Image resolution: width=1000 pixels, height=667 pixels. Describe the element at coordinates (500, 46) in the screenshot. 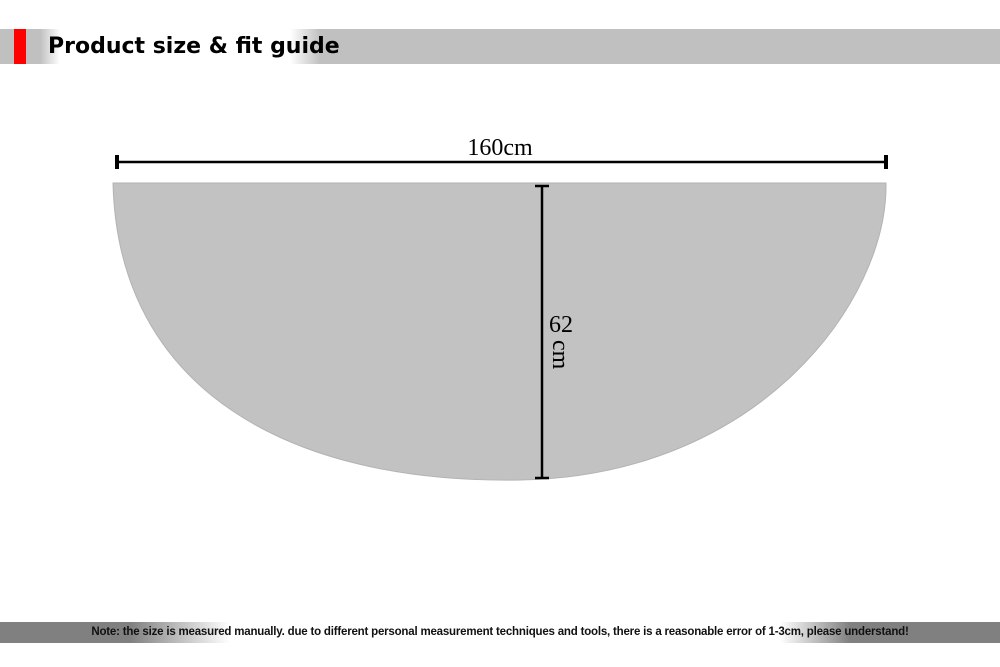

I see `header-bar` at that location.